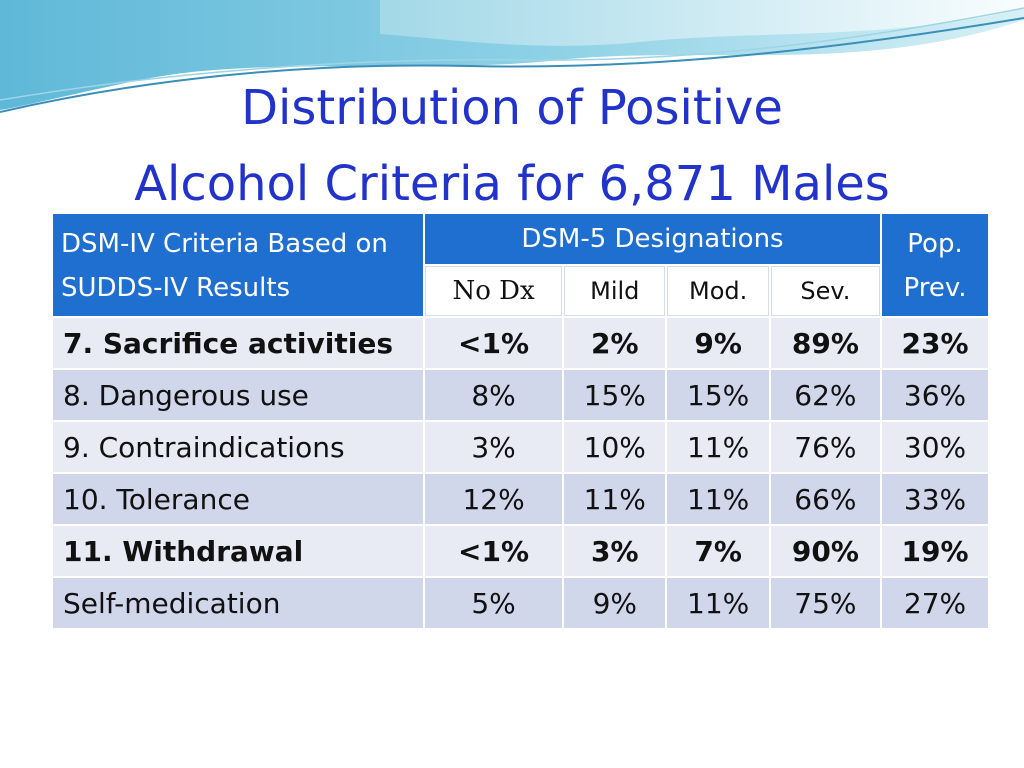 This screenshot has width=1024, height=768. What do you see at coordinates (238, 343) in the screenshot?
I see `row-label: 7. Sacrifice activities` at bounding box center [238, 343].